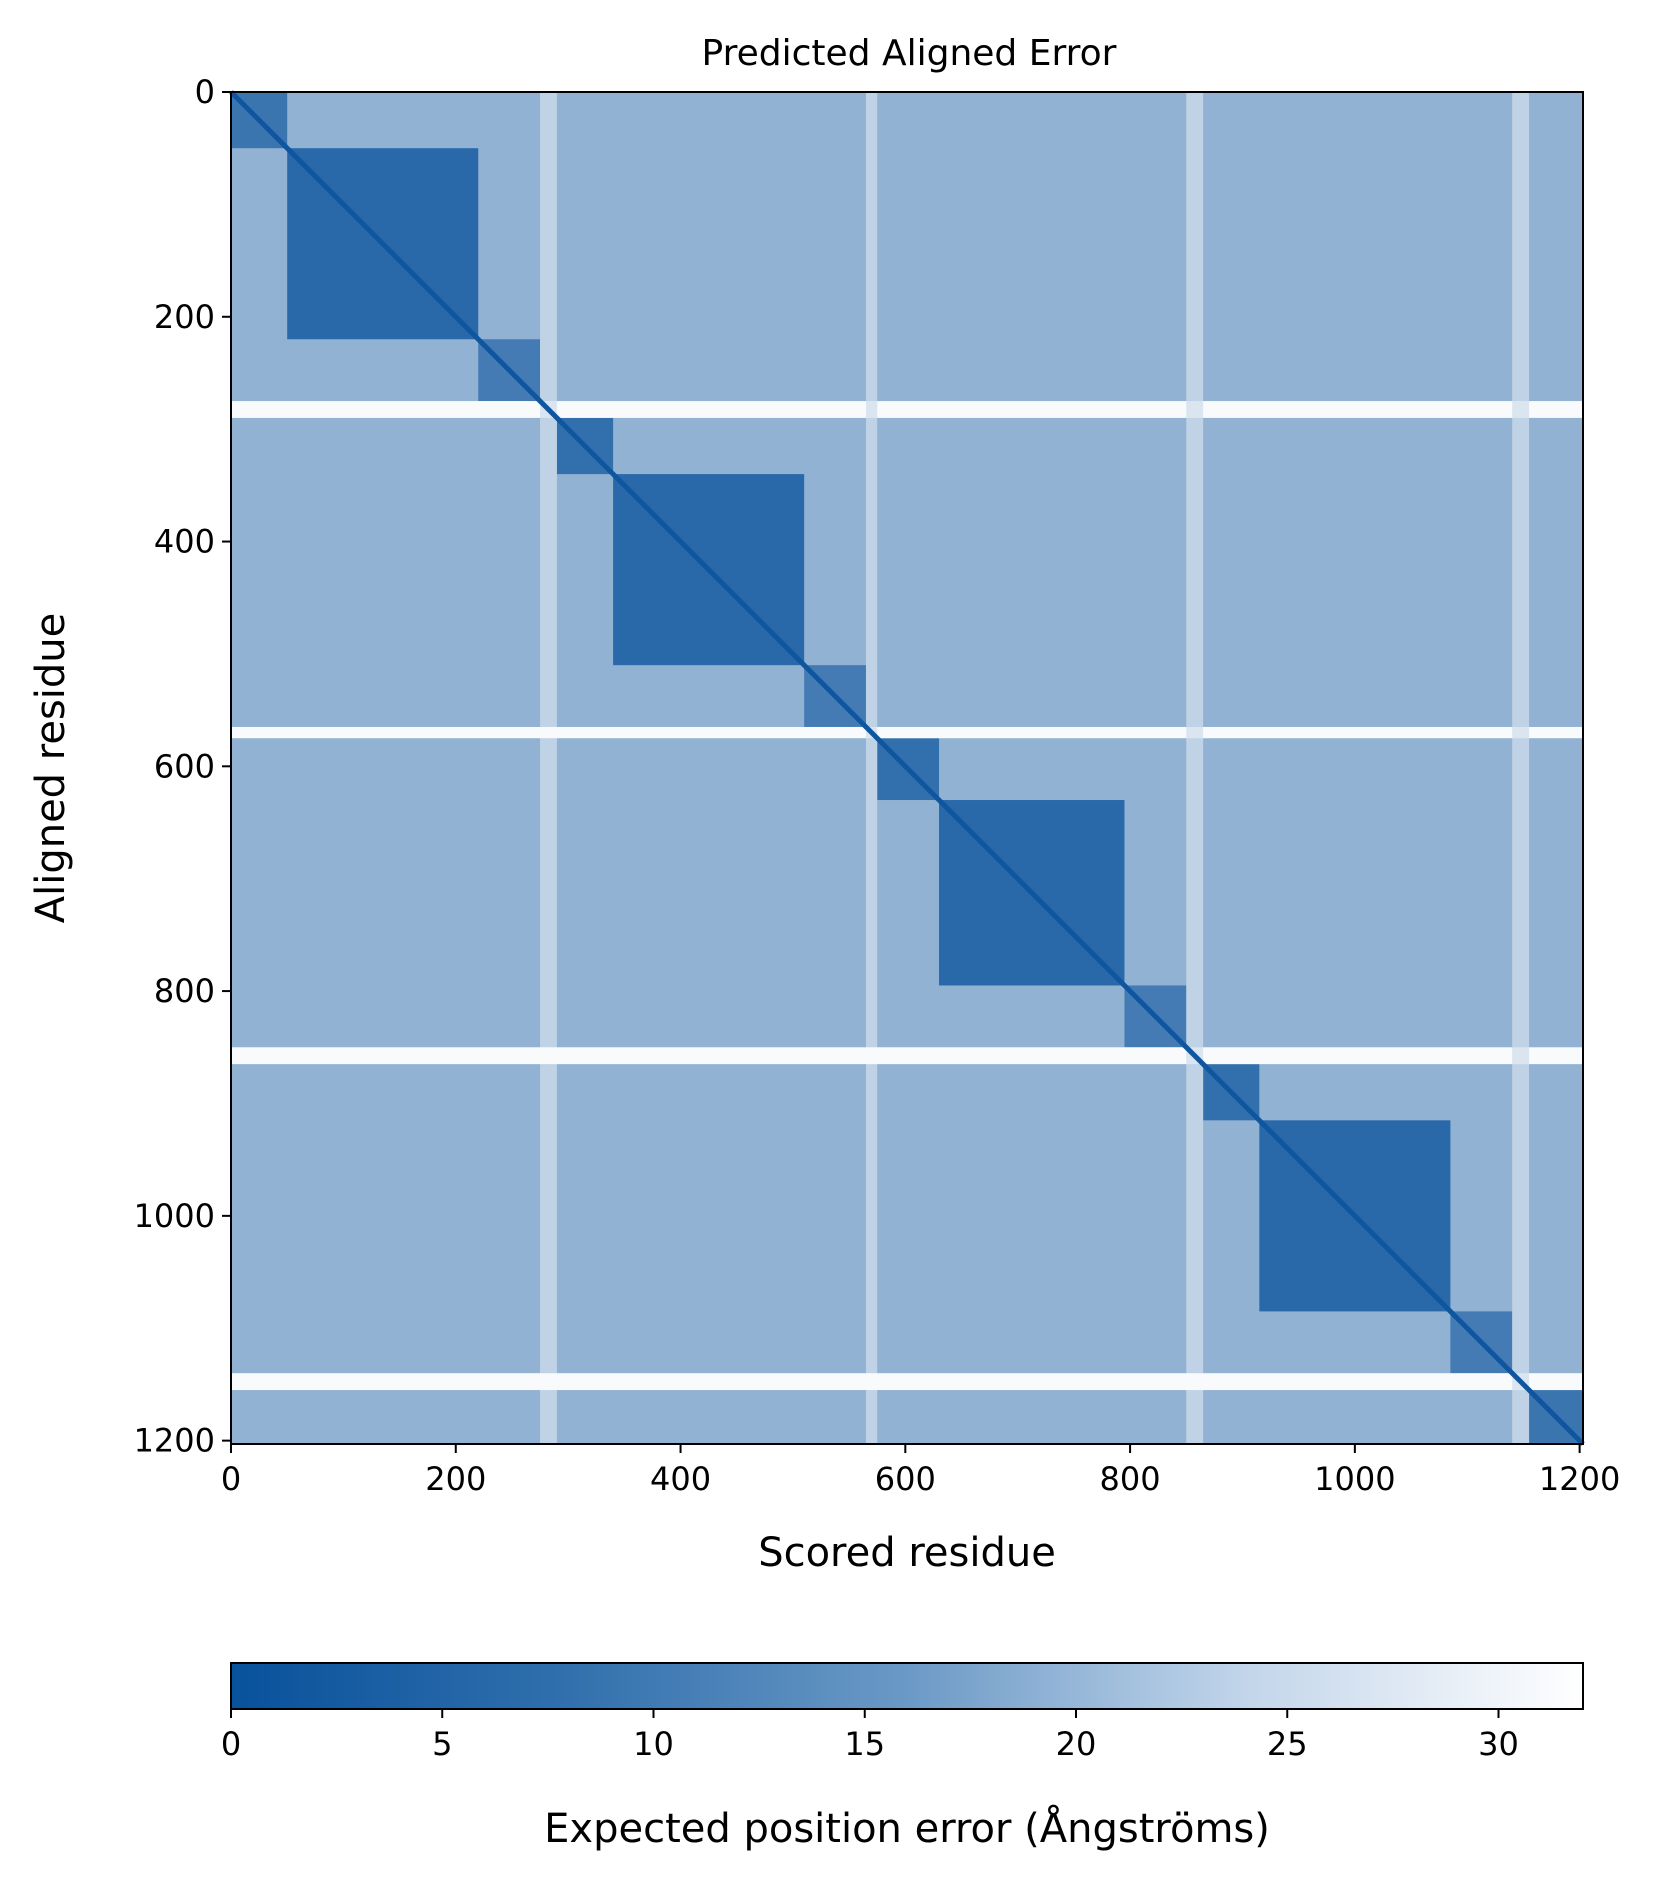 This screenshot has width=1657, height=1882. What do you see at coordinates (51, 768) in the screenshot?
I see `y-axis-label: Aligned residue` at bounding box center [51, 768].